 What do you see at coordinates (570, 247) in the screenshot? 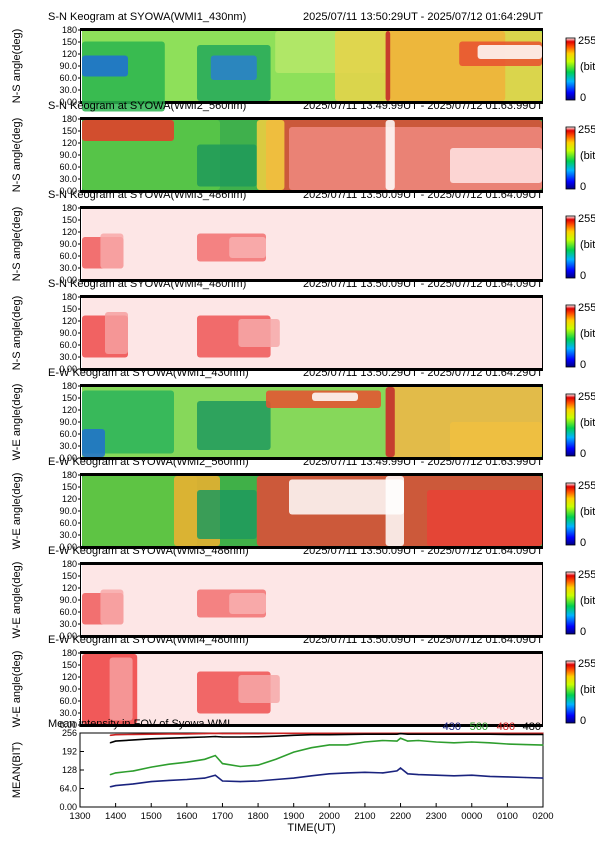
I see `colorbar` at bounding box center [570, 247].